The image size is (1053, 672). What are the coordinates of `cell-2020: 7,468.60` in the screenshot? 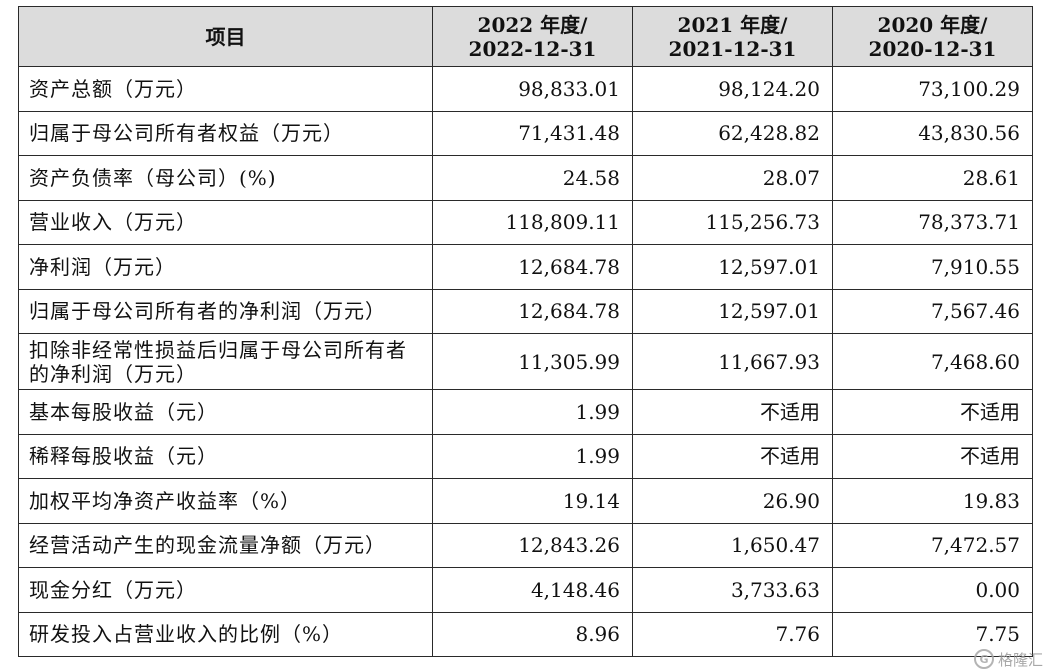 It's located at (932, 361).